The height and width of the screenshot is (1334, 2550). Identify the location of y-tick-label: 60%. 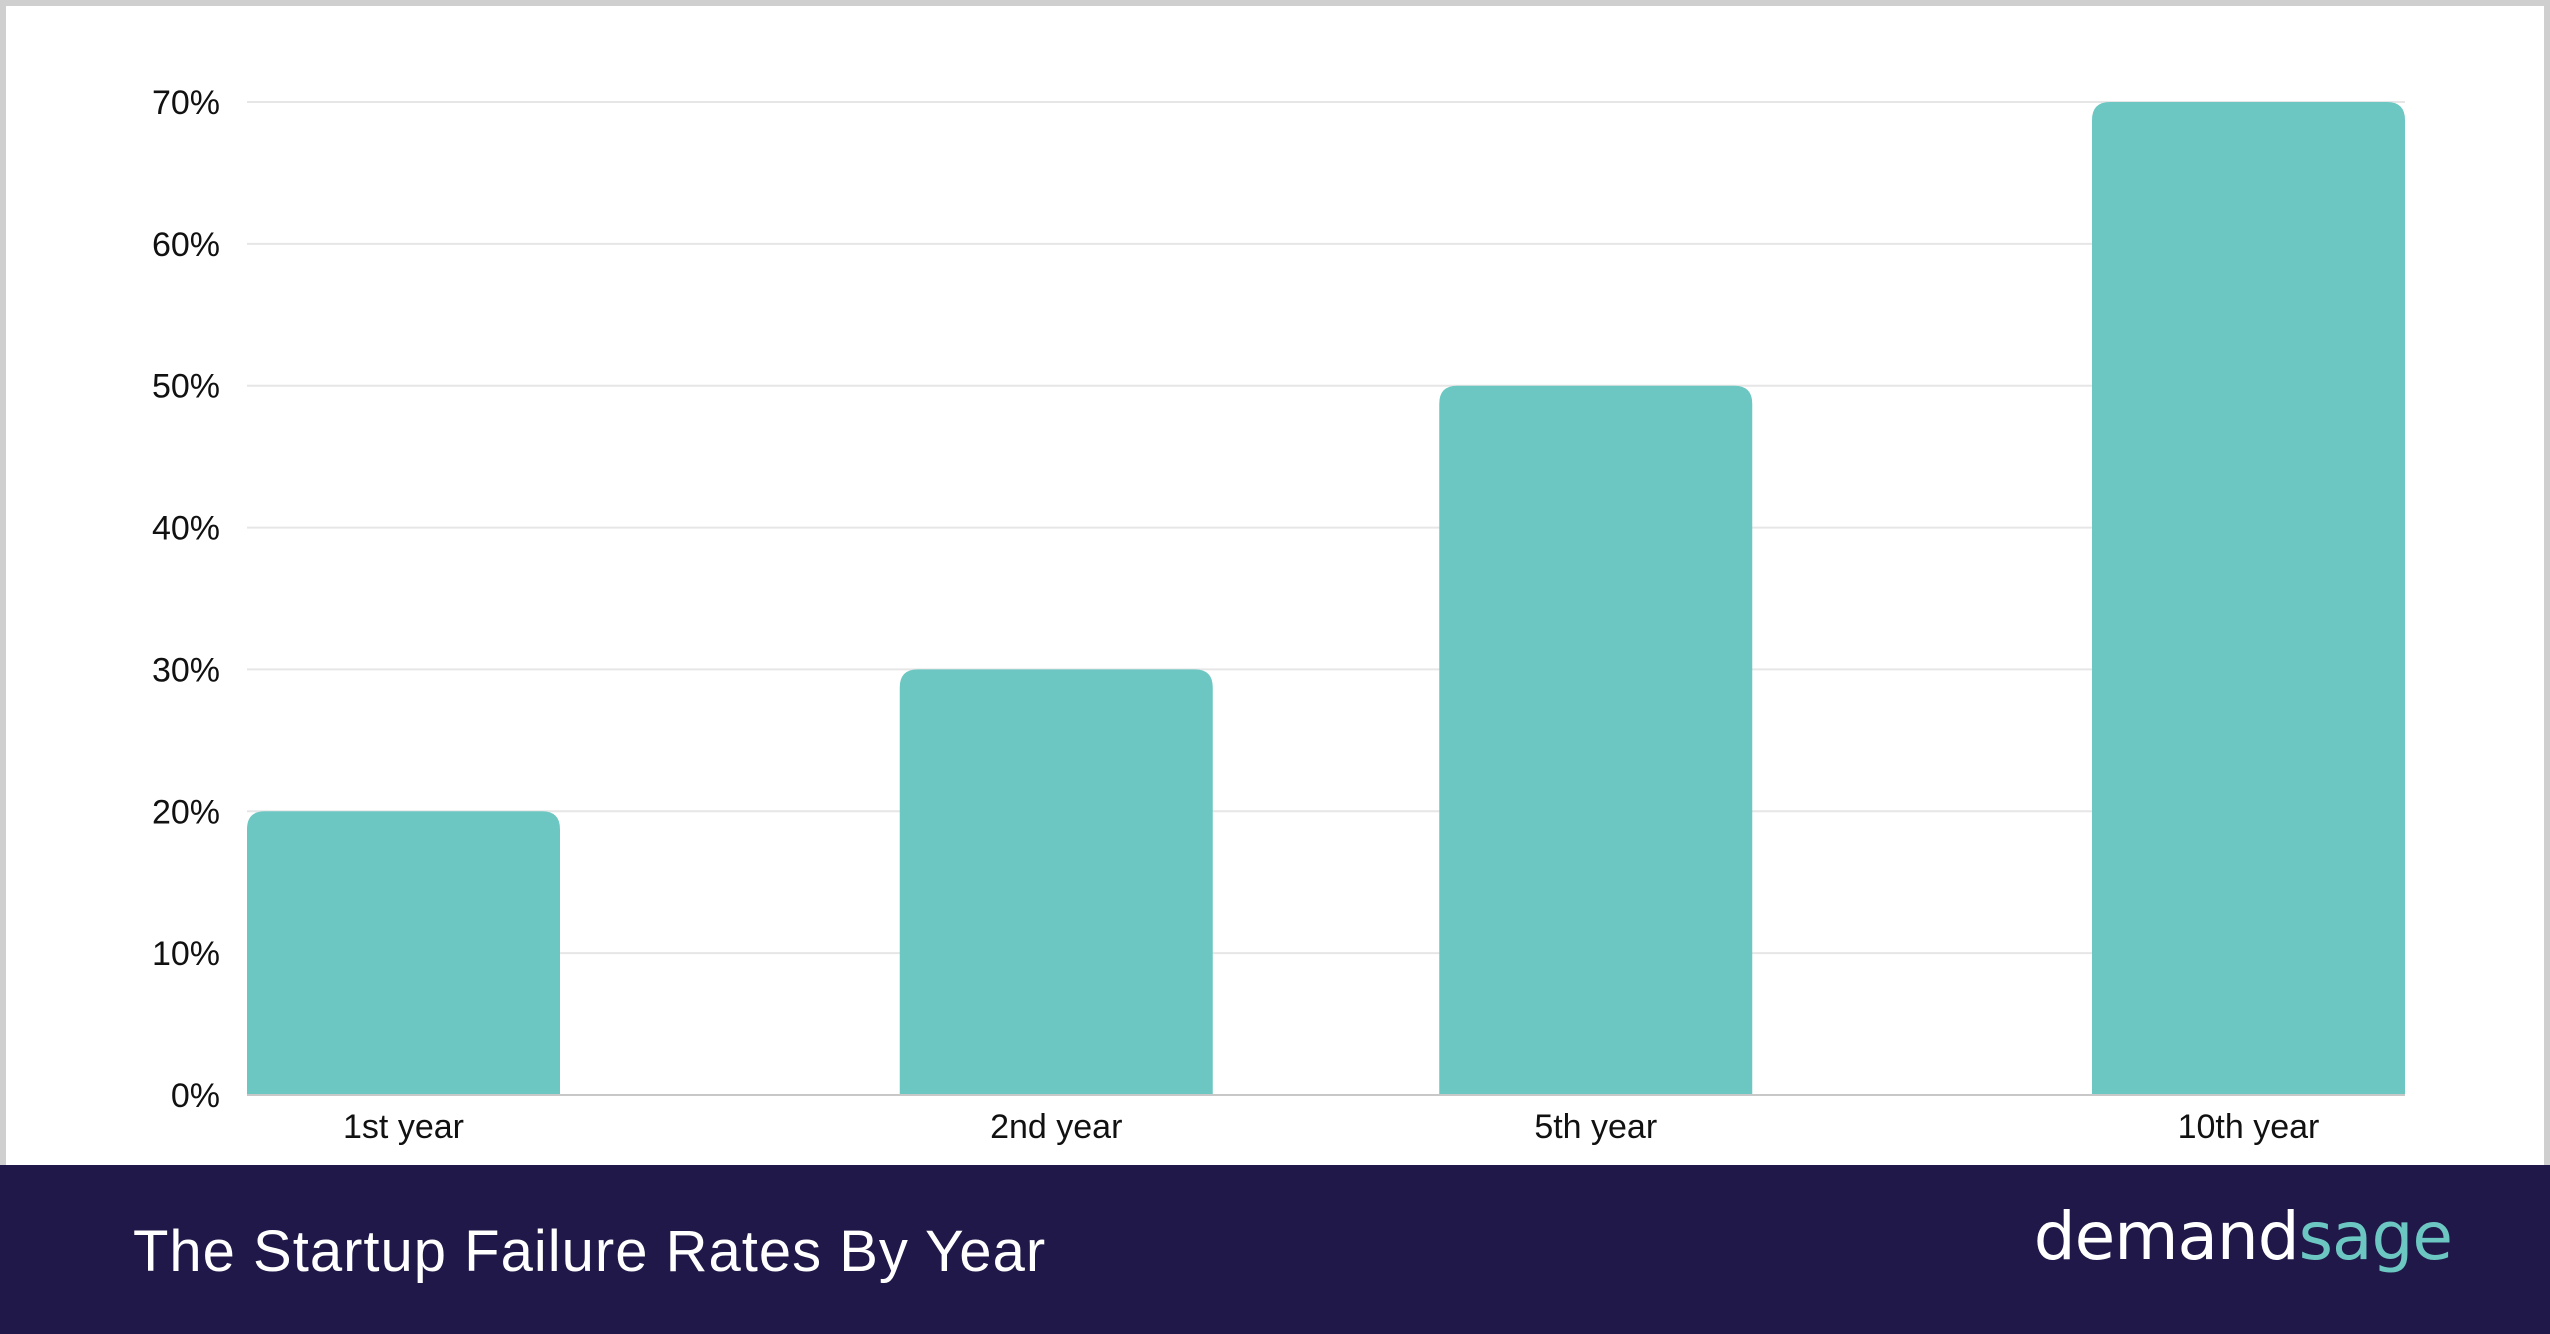
(186, 245).